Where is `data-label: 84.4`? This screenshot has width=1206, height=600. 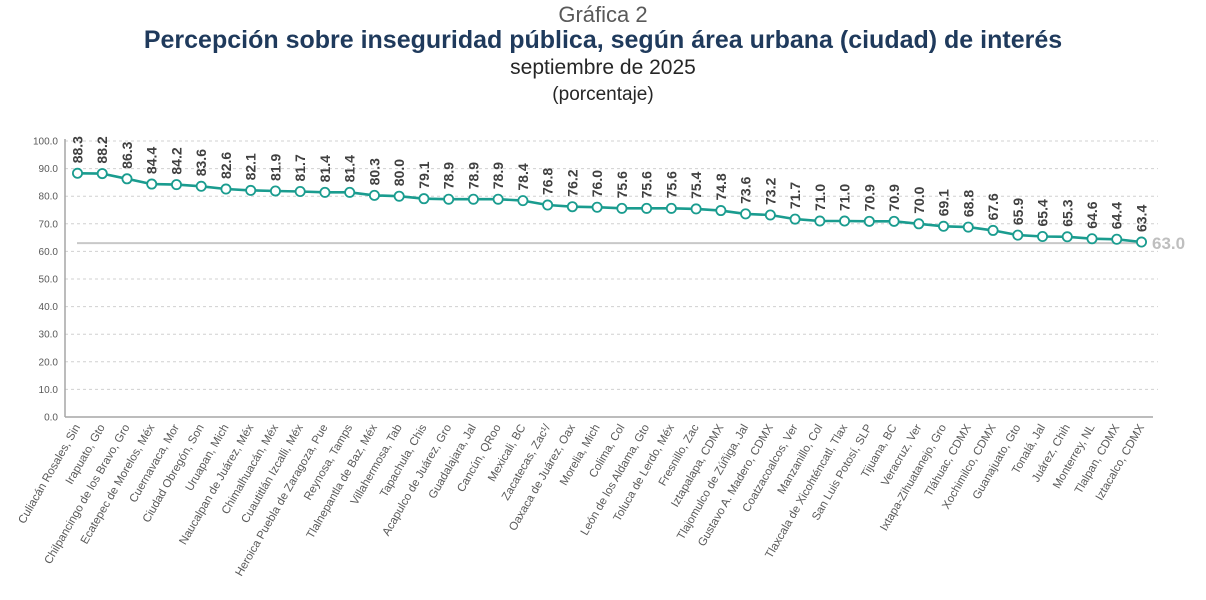 data-label: 84.4 is located at coordinates (152, 160).